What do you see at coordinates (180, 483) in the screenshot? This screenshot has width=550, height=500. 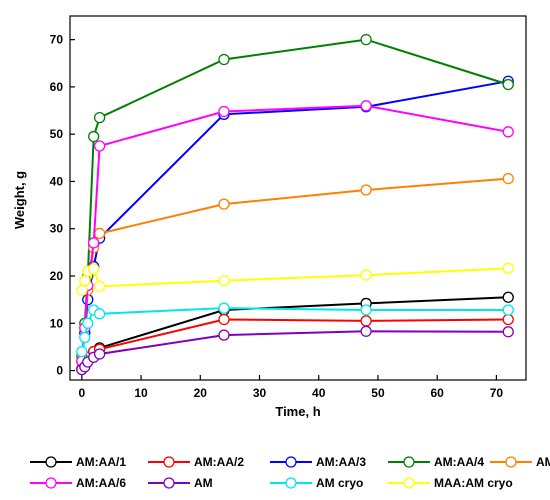 I see `legend-item: AM` at bounding box center [180, 483].